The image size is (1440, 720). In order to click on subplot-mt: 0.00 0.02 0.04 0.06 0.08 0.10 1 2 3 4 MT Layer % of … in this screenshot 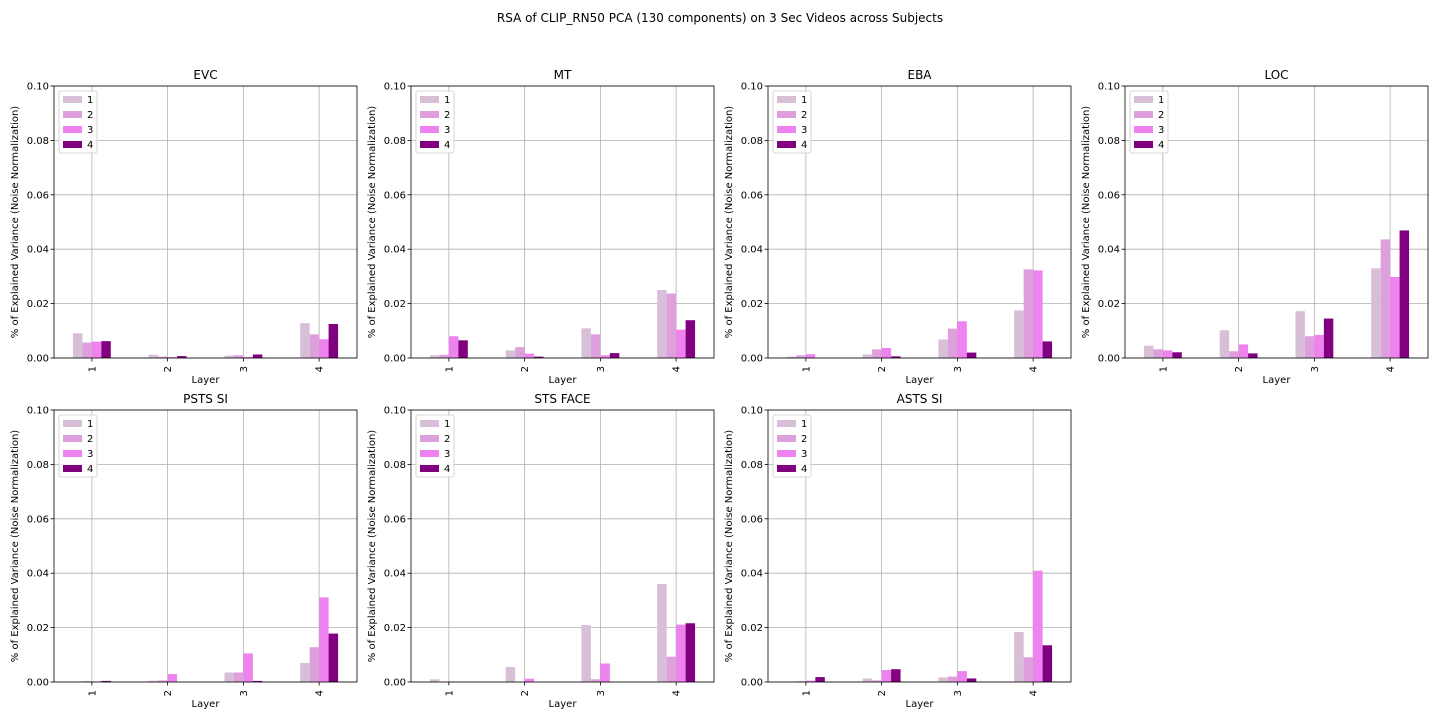, I will do `click(541, 227)`.